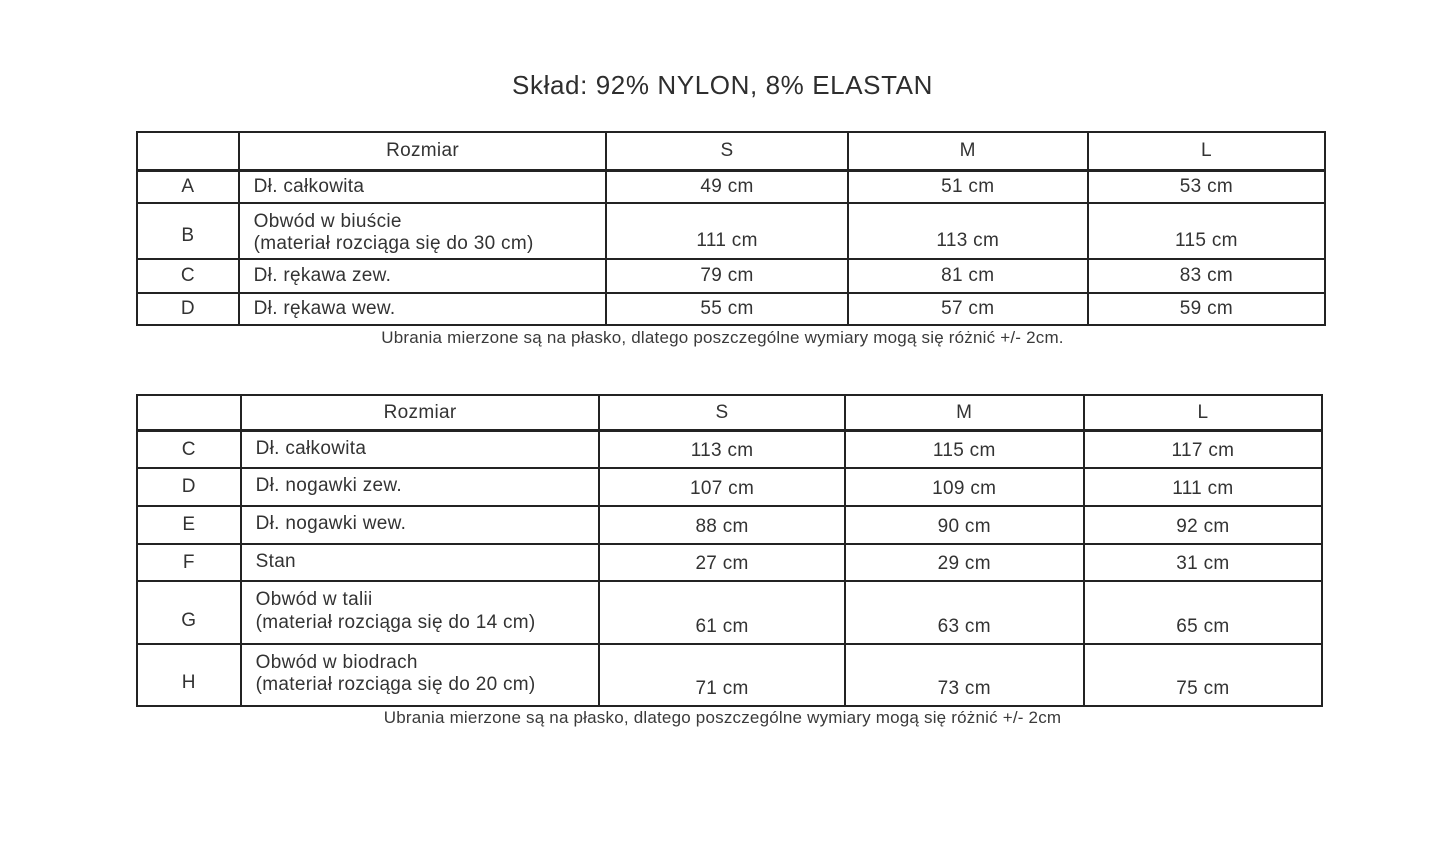 Image resolution: width=1445 pixels, height=842 pixels. What do you see at coordinates (419, 525) in the screenshot?
I see `measurement-label: Dł. nogawki wew.` at bounding box center [419, 525].